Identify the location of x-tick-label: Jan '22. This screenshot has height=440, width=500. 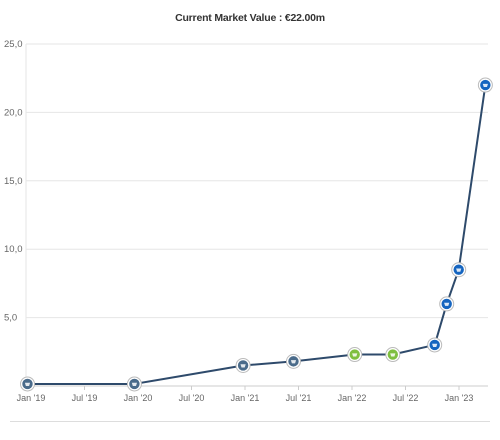
(352, 398).